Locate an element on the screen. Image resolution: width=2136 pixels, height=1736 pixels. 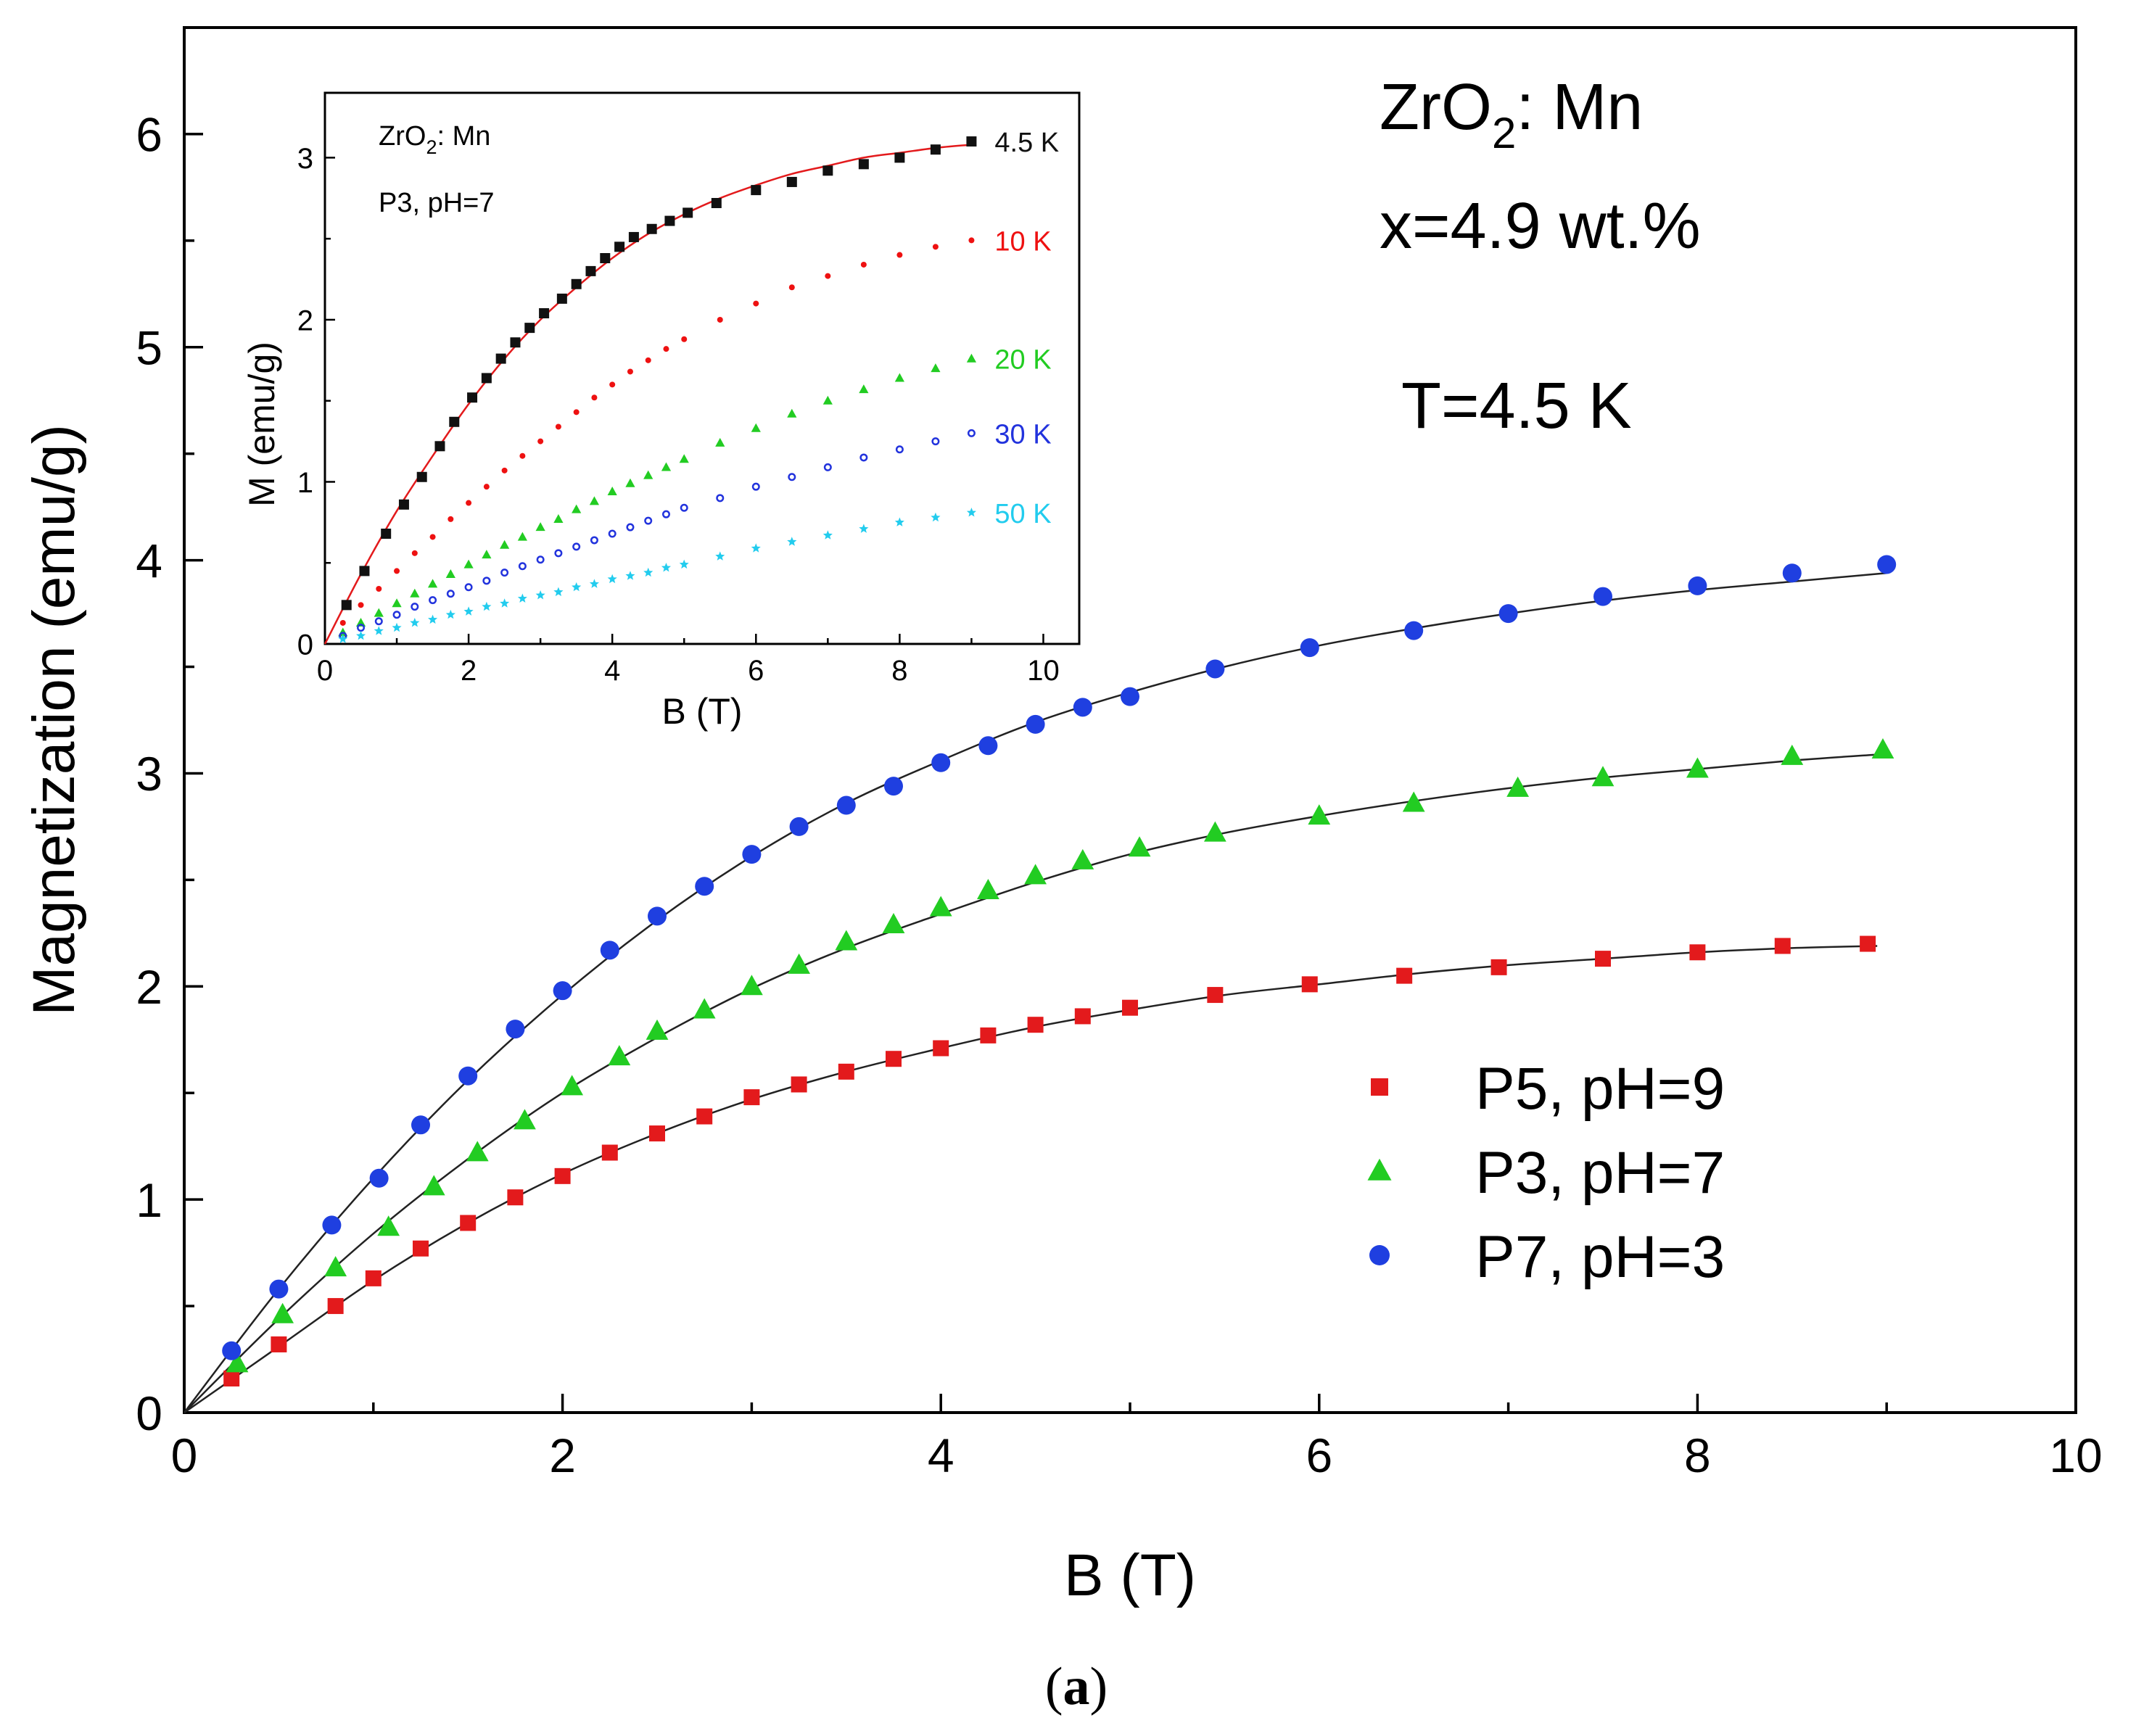
inset-material-rest: : Mn is located at coordinates (464, 136).